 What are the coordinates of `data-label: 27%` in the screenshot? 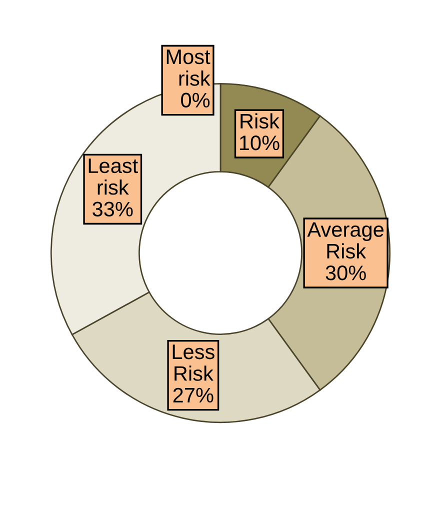 It's located at (193, 395).